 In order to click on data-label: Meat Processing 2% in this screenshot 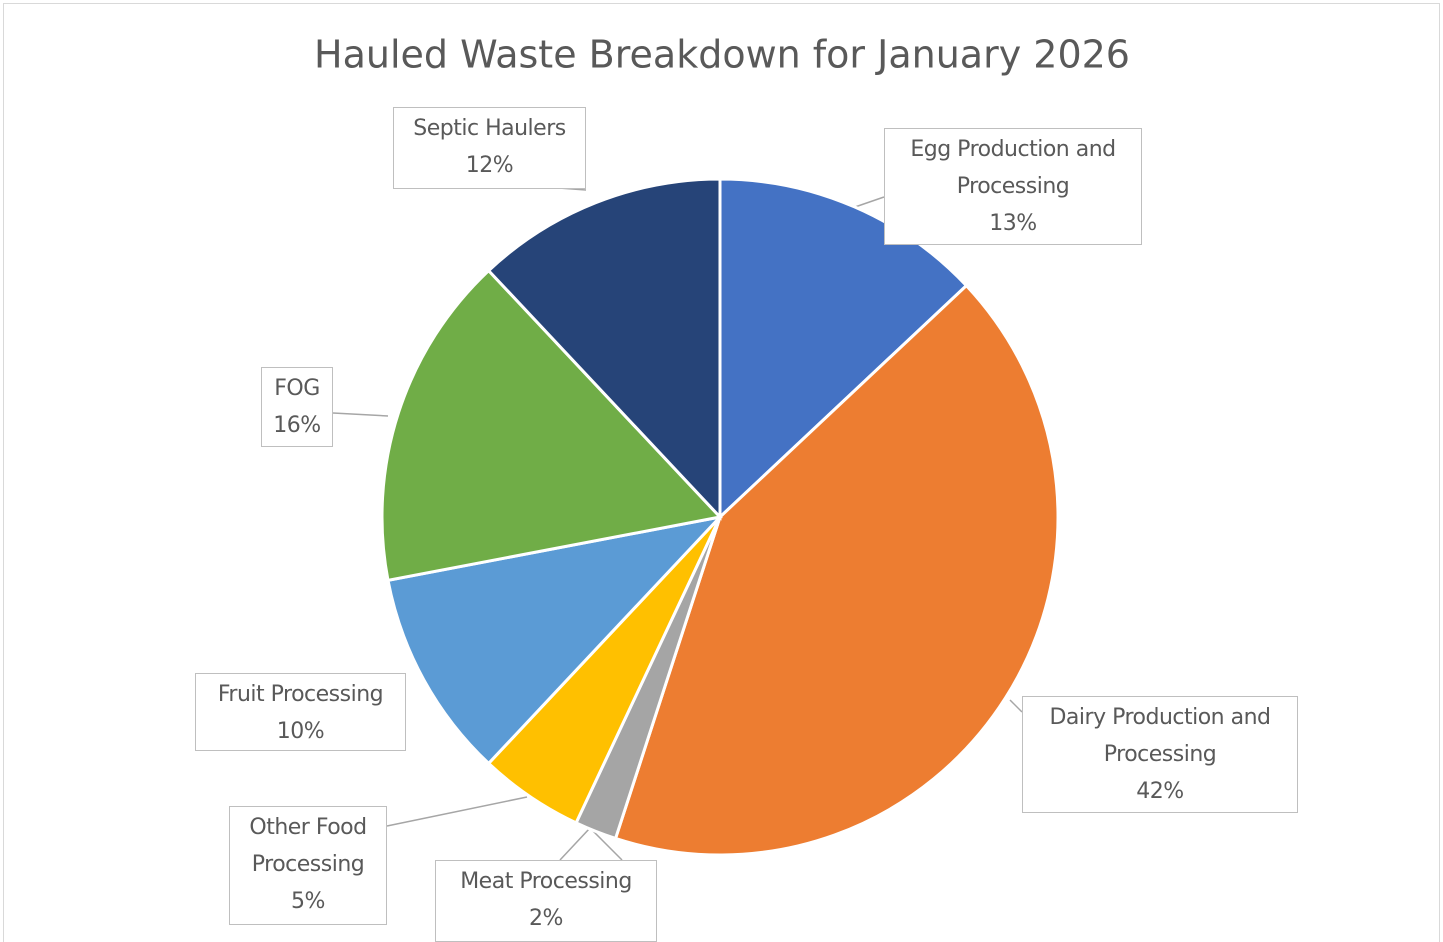, I will do `click(546, 901)`.